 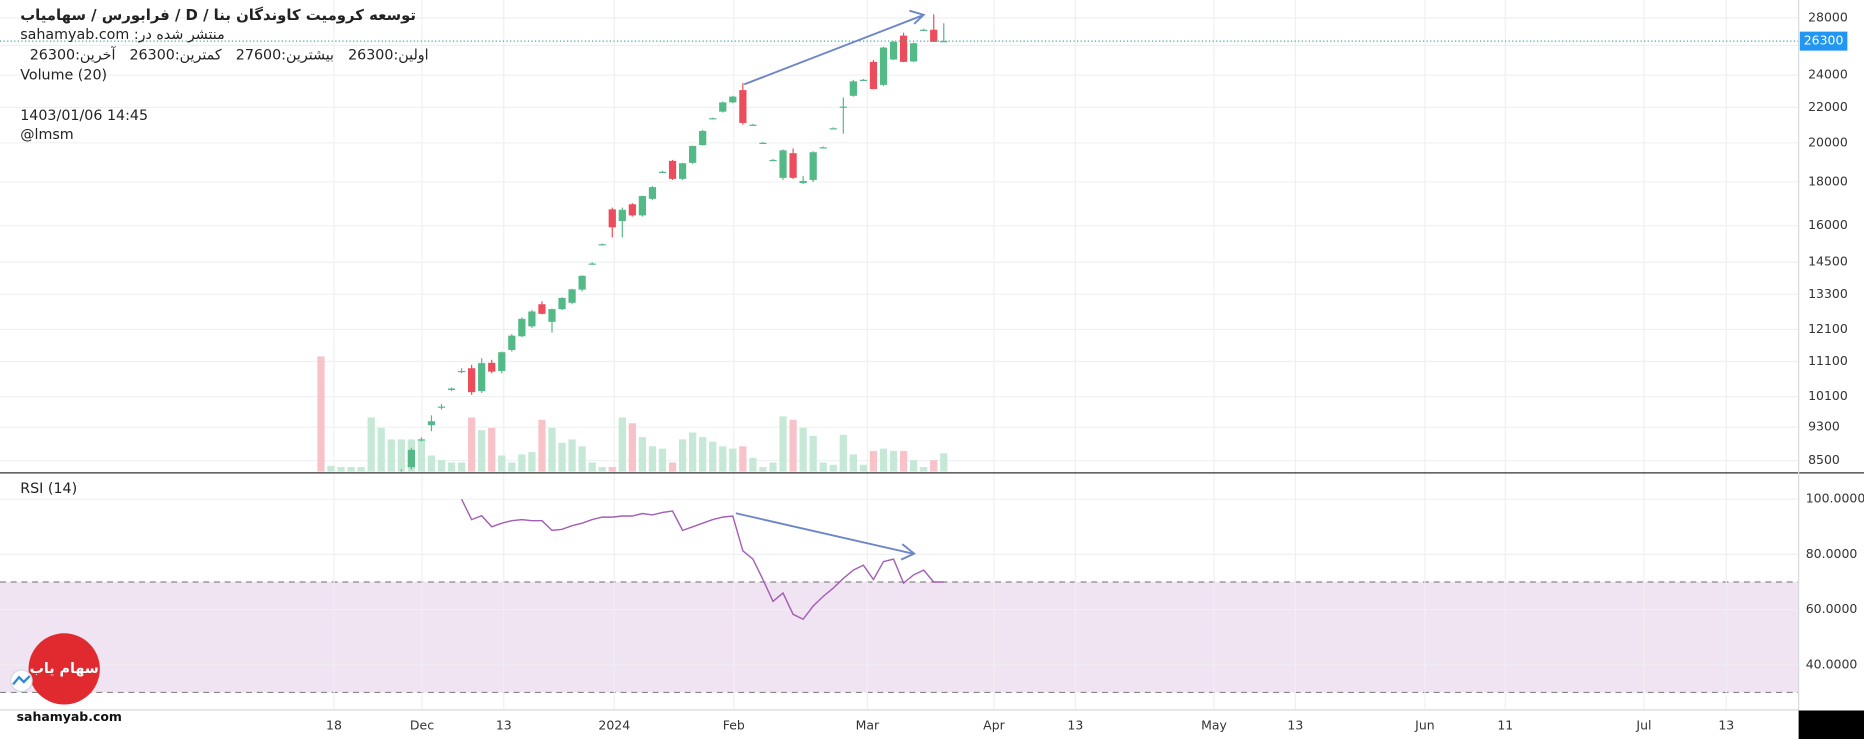 What do you see at coordinates (84, 115) in the screenshot?
I see `date-label: 1403/01/06 14:45` at bounding box center [84, 115].